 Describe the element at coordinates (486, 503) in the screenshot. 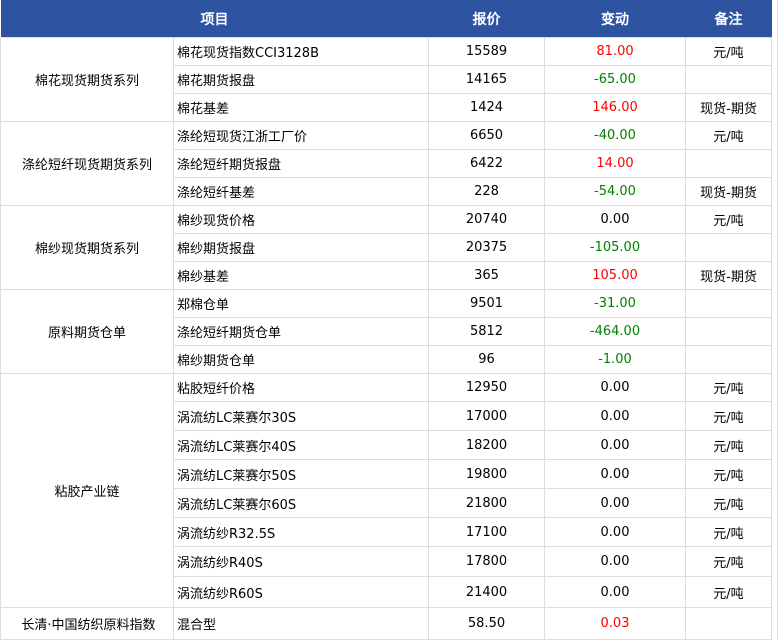

I see `price-cell: 21800` at that location.